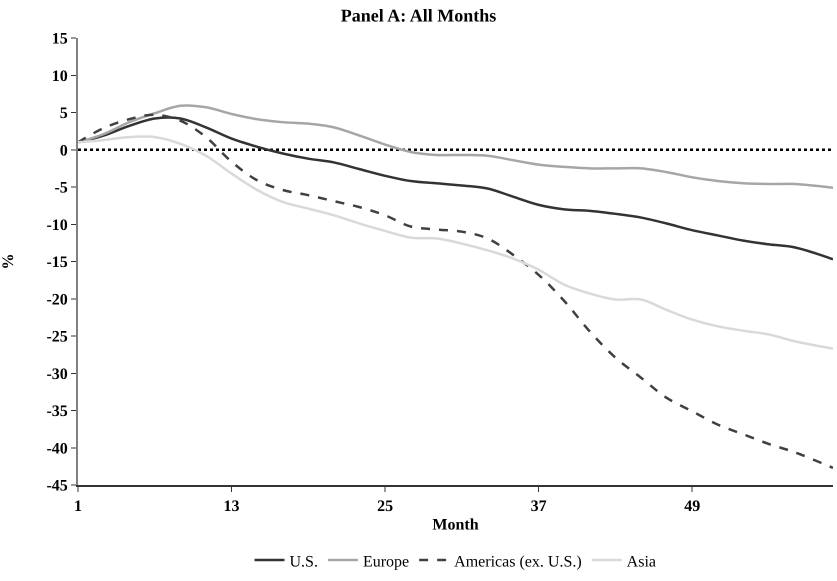  What do you see at coordinates (385, 507) in the screenshot?
I see `x-tick-label: 25` at bounding box center [385, 507].